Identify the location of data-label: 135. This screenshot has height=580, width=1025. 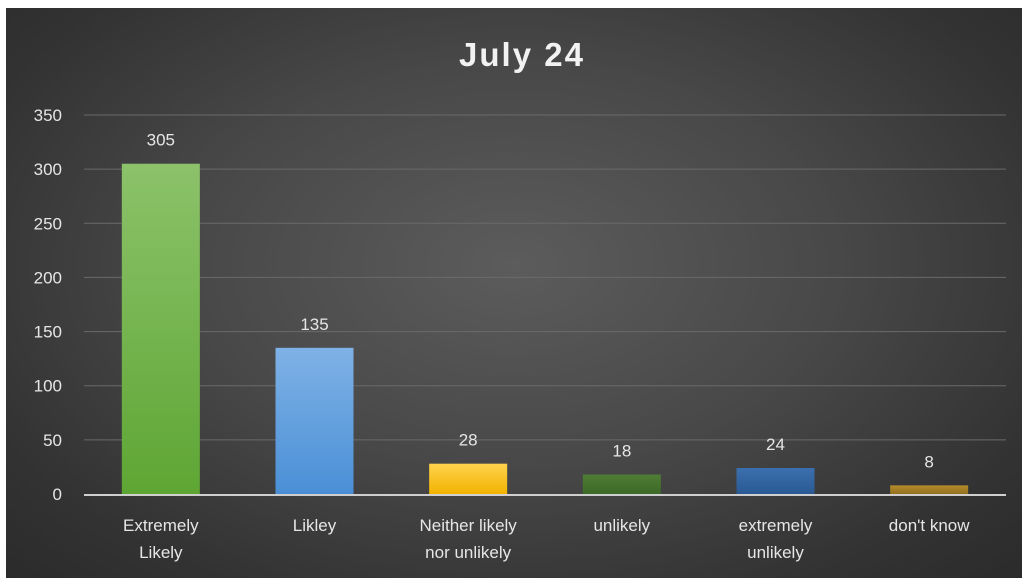
(314, 324).